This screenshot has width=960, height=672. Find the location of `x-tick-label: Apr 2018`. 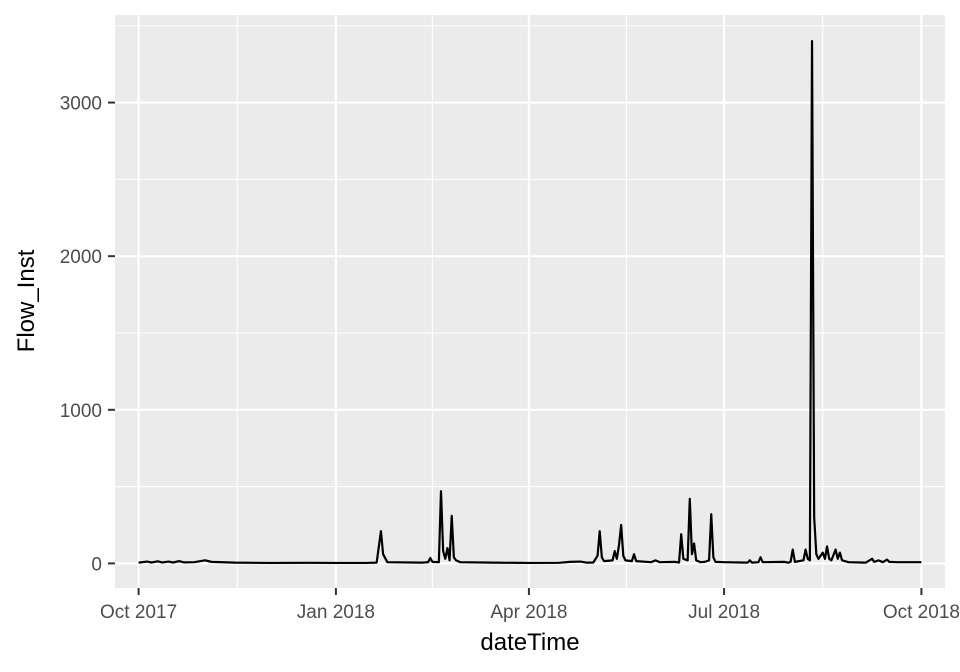

x-tick-label: Apr 2018 is located at coordinates (528, 612).